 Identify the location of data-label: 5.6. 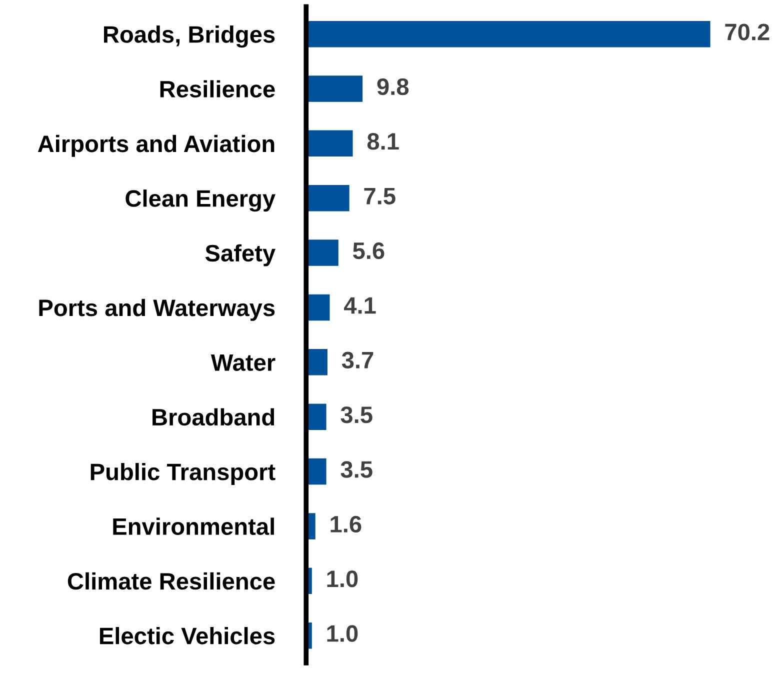
(368, 251).